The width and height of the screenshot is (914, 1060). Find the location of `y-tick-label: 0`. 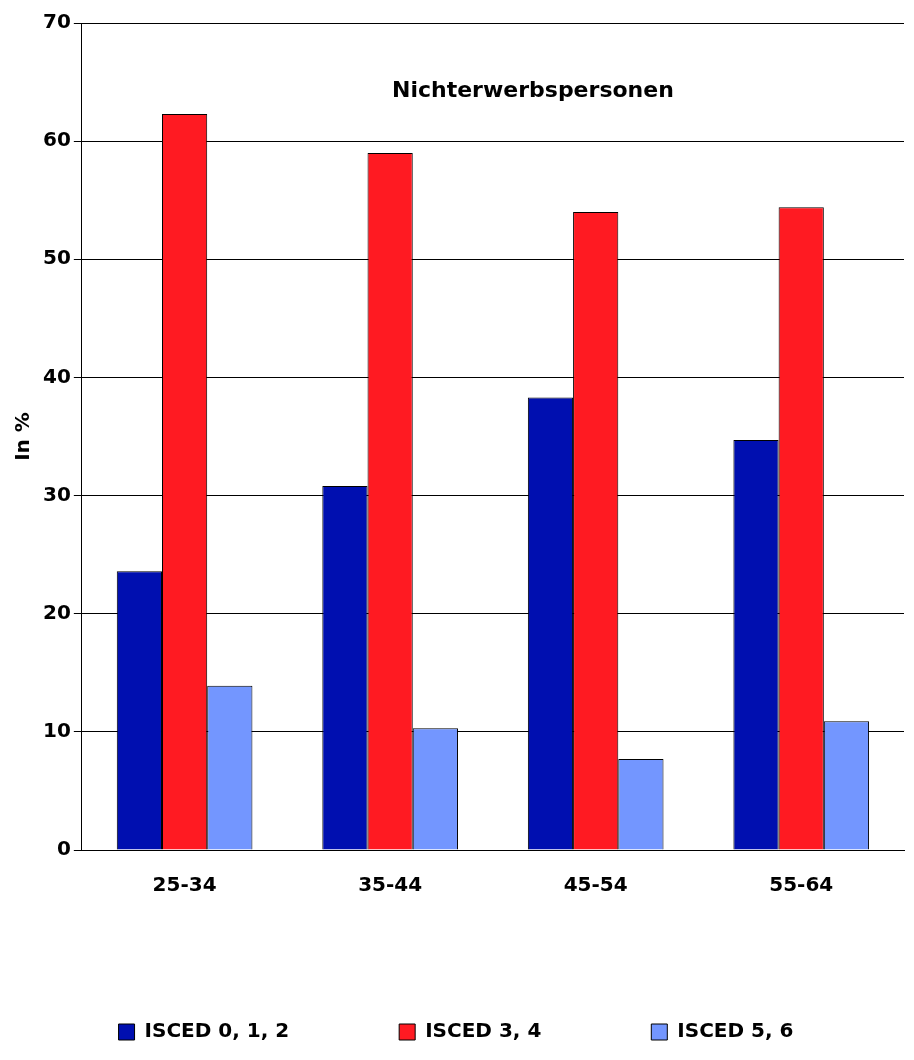

y-tick-label: 0 is located at coordinates (63, 848).